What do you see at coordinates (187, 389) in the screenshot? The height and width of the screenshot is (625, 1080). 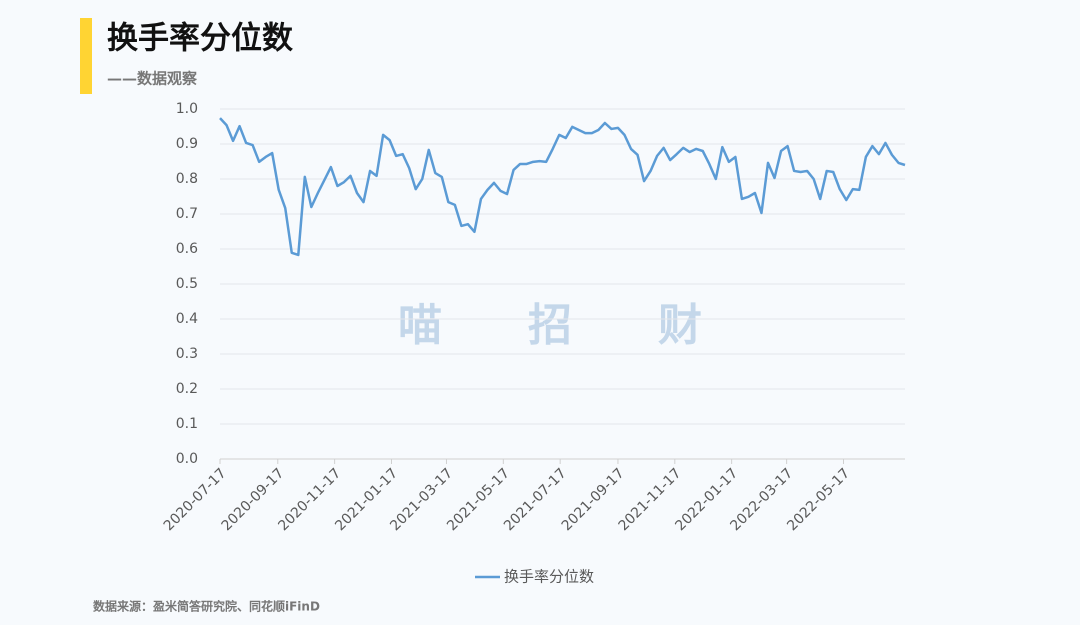 I see `y-tick-label: 0.2` at bounding box center [187, 389].